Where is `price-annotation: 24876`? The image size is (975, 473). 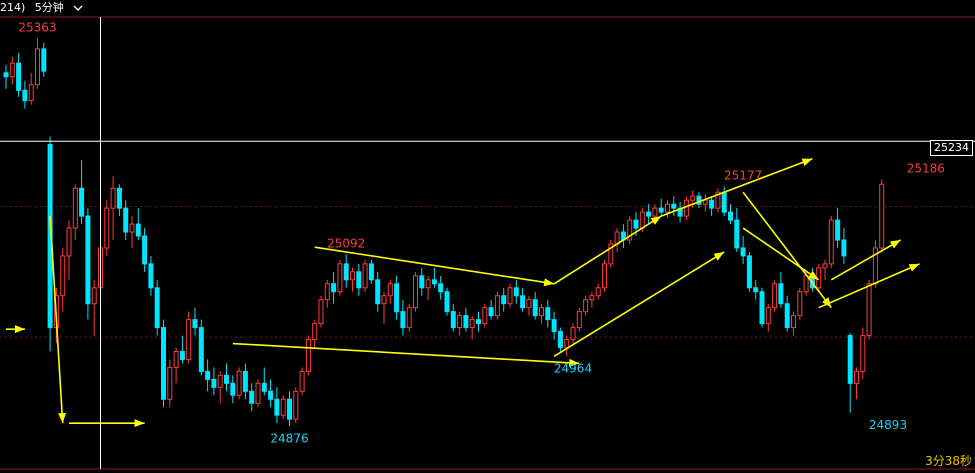 price-annotation: 24876 is located at coordinates (289, 438).